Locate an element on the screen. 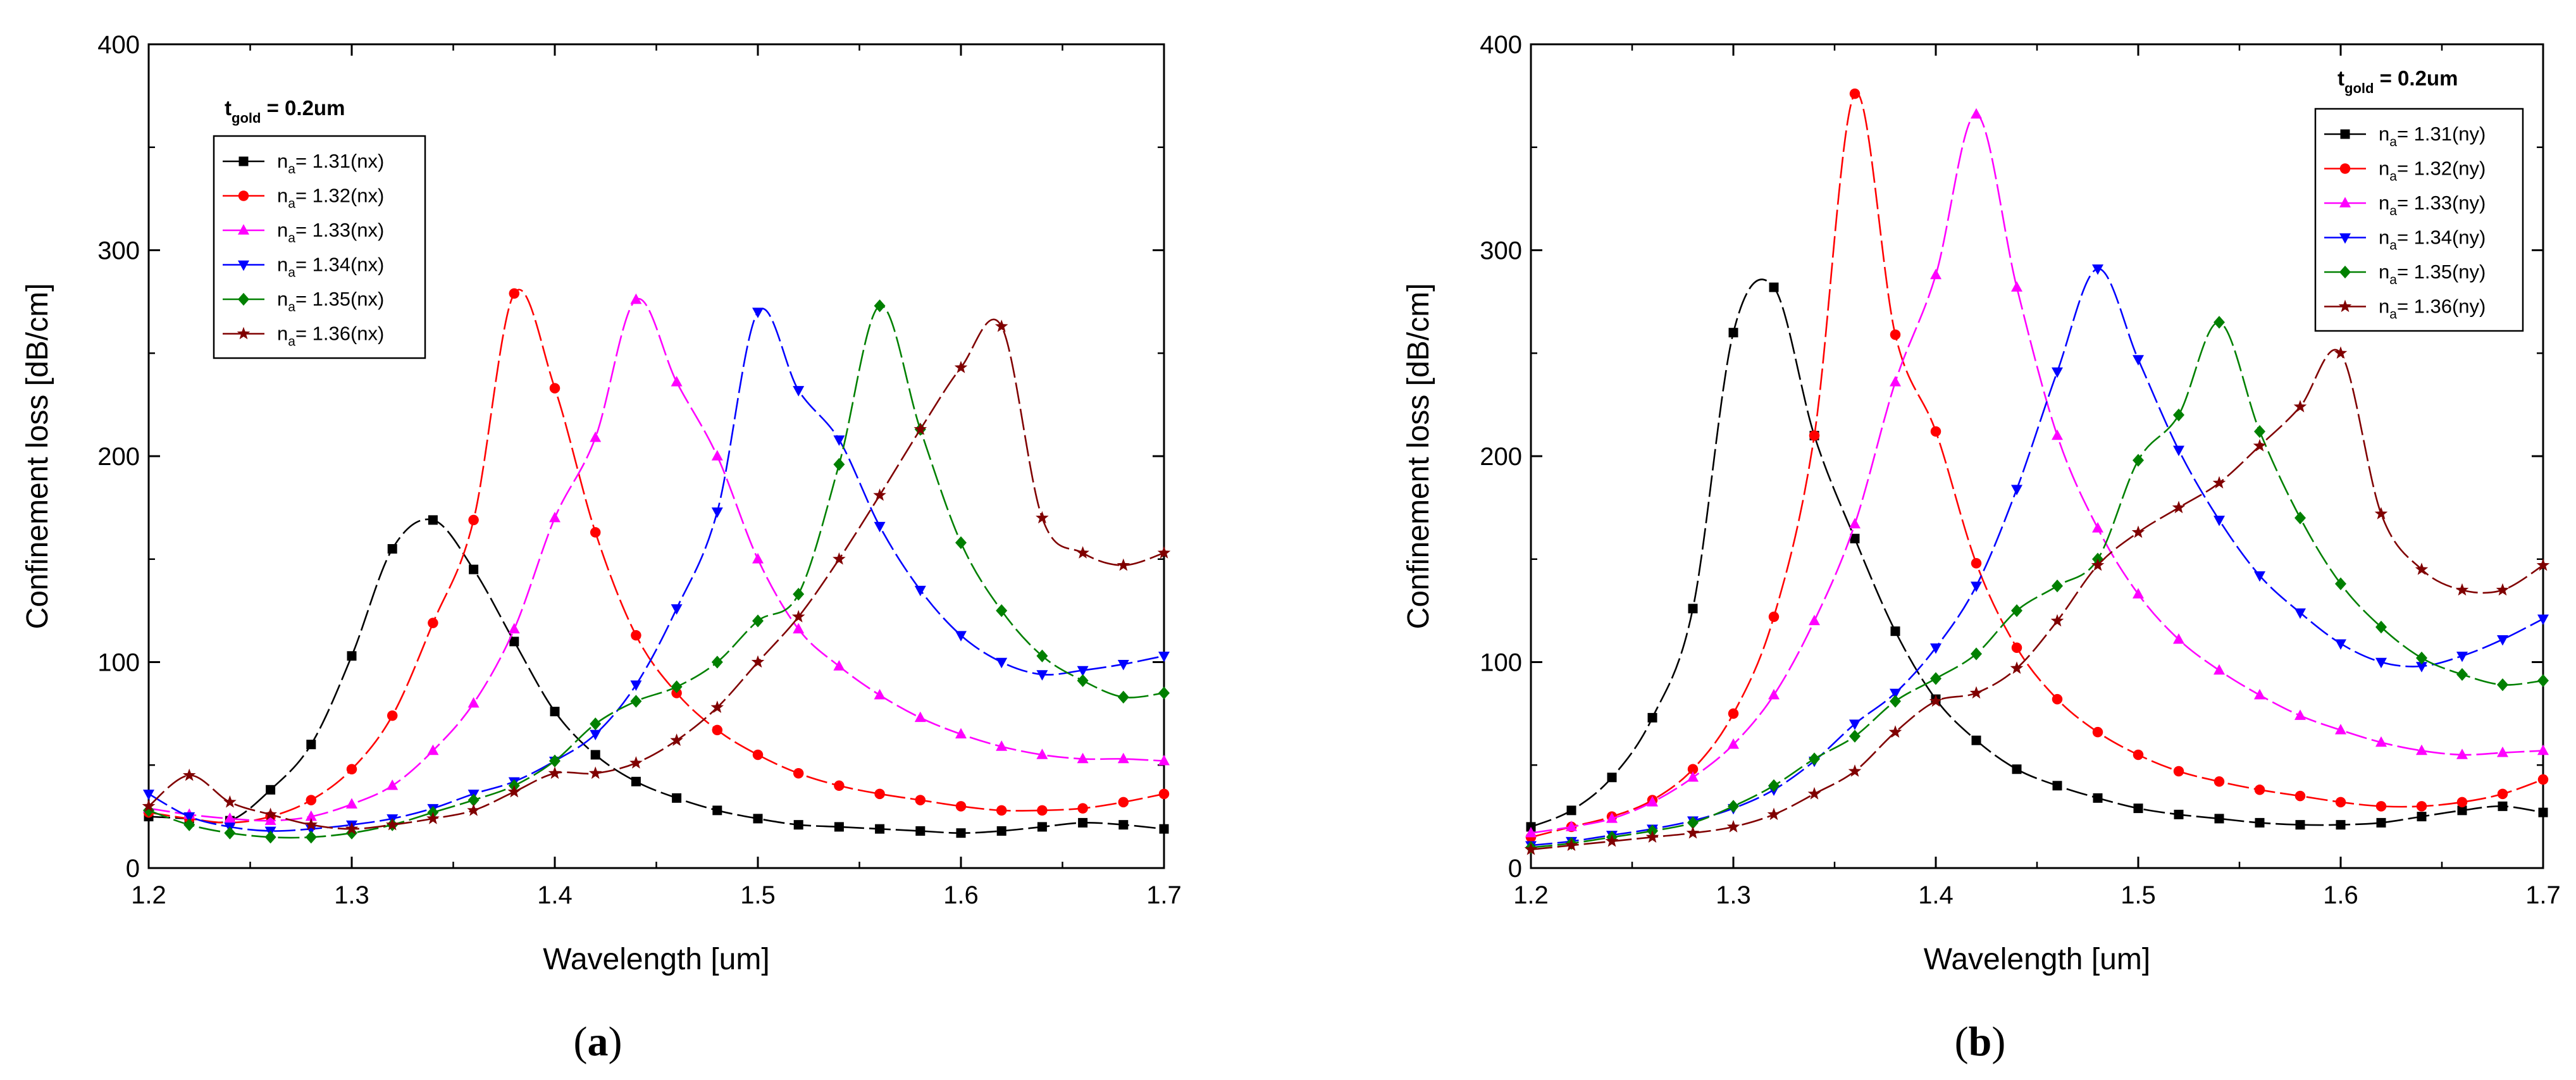 This screenshot has height=1080, width=2576. legend-entry-label: na= 1.31(ny) is located at coordinates (2433, 136).